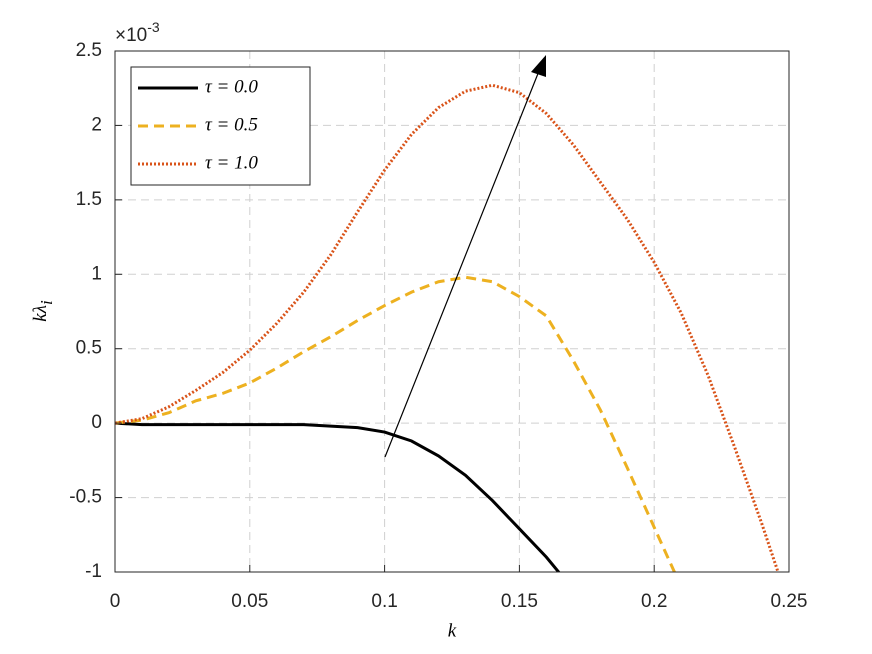 Image resolution: width=872 pixels, height=654 pixels. What do you see at coordinates (89, 348) in the screenshot?
I see `y-tick-label: 0.5` at bounding box center [89, 348].